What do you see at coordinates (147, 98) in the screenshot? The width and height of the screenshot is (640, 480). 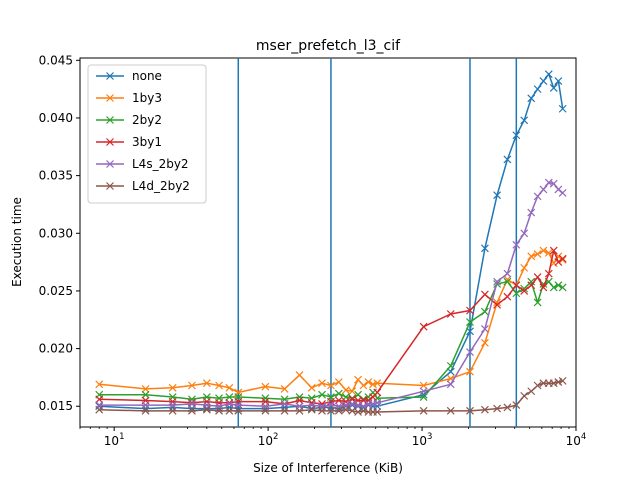 I see `legend-label: 1by3` at bounding box center [147, 98].